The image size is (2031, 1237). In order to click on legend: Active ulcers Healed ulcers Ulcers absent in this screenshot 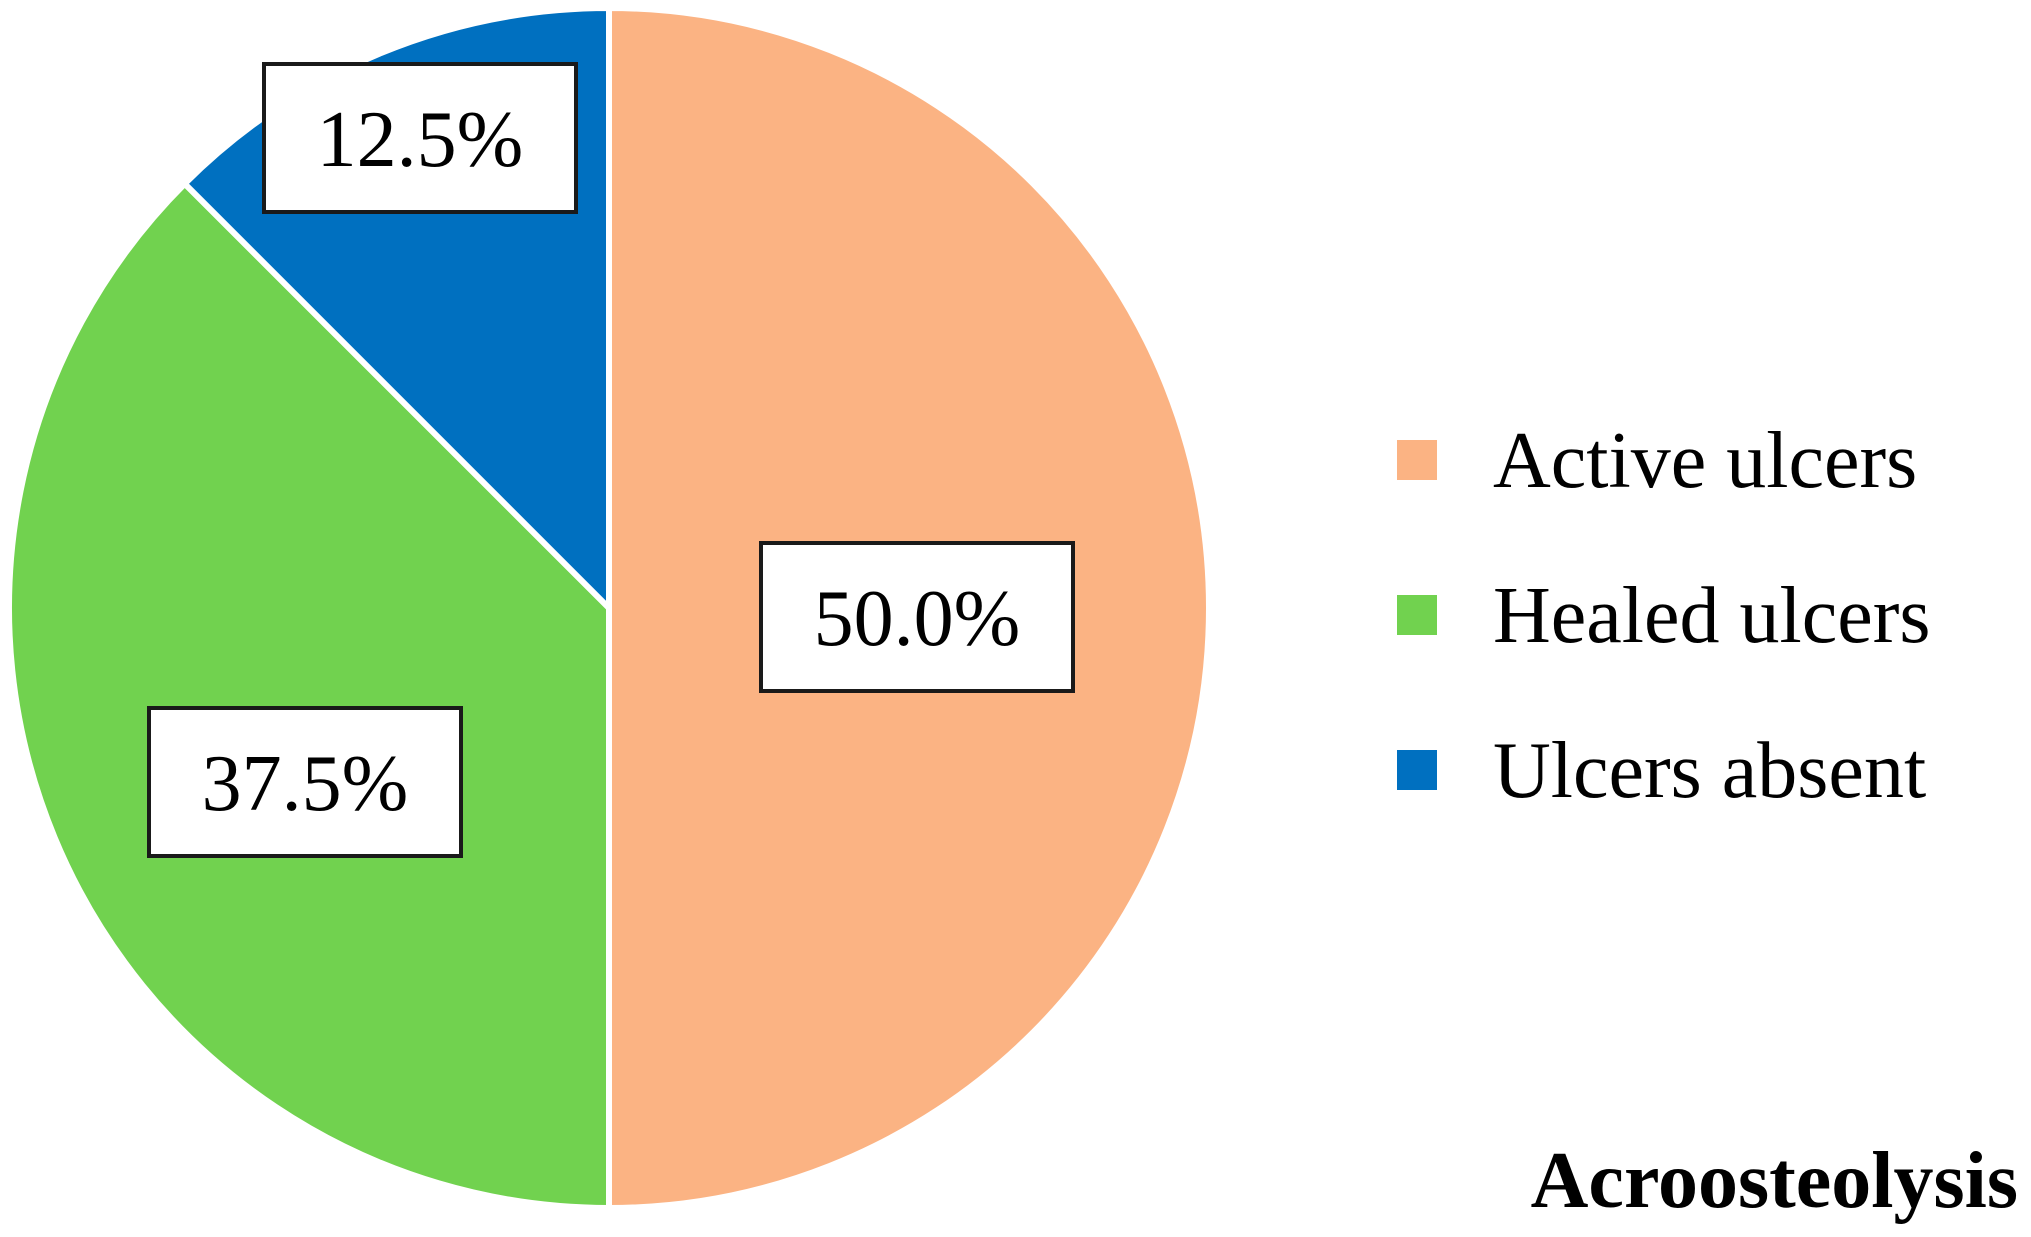, I will do `click(1664, 616)`.